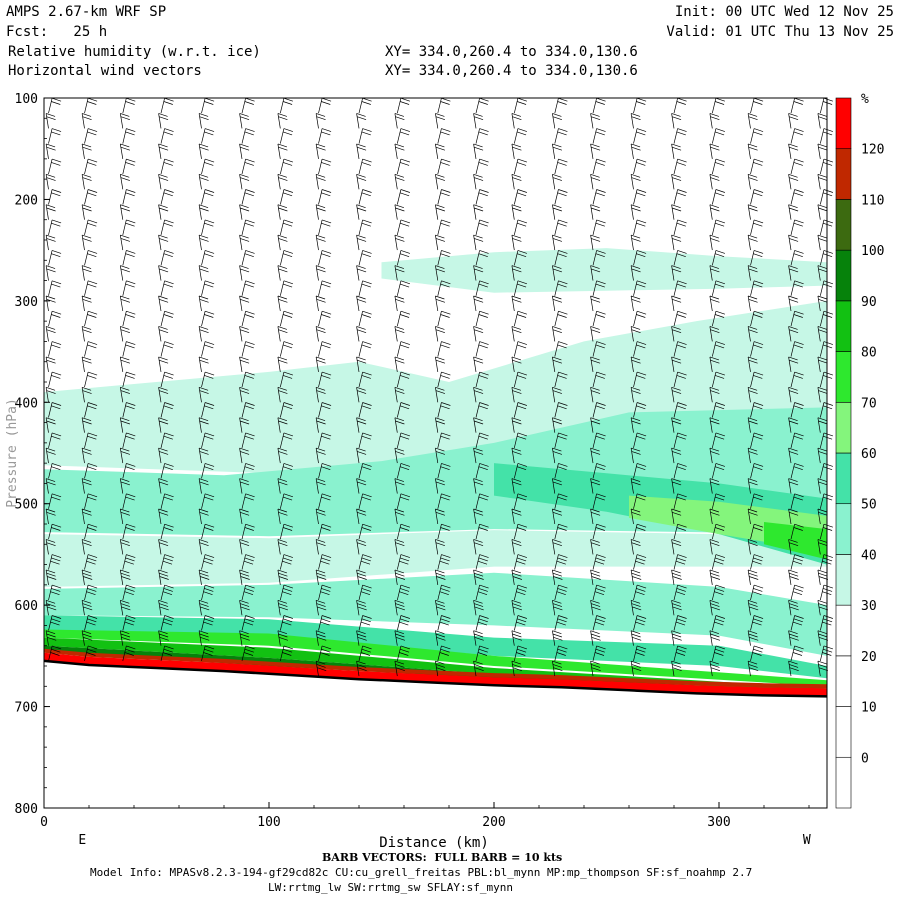 The width and height of the screenshot is (900, 900). Describe the element at coordinates (26, 403) in the screenshot. I see `y-tick-label: 400` at that location.